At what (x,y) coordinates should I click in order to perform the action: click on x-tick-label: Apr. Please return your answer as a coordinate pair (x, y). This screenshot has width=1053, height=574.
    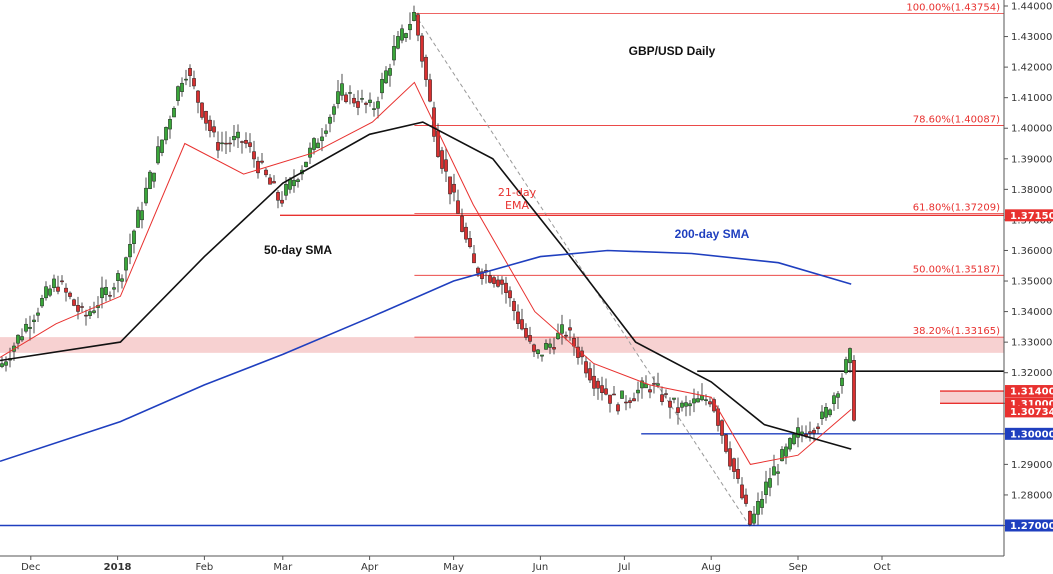
    Looking at the image, I should click on (370, 567).